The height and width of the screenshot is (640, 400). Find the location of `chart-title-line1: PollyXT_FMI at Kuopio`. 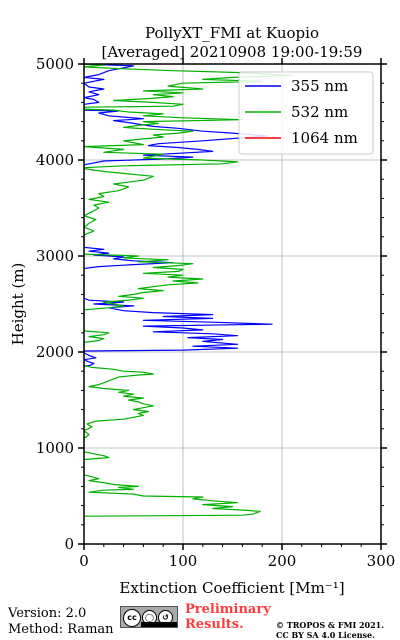

chart-title-line1: PollyXT_FMI at Kuopio is located at coordinates (232, 33).